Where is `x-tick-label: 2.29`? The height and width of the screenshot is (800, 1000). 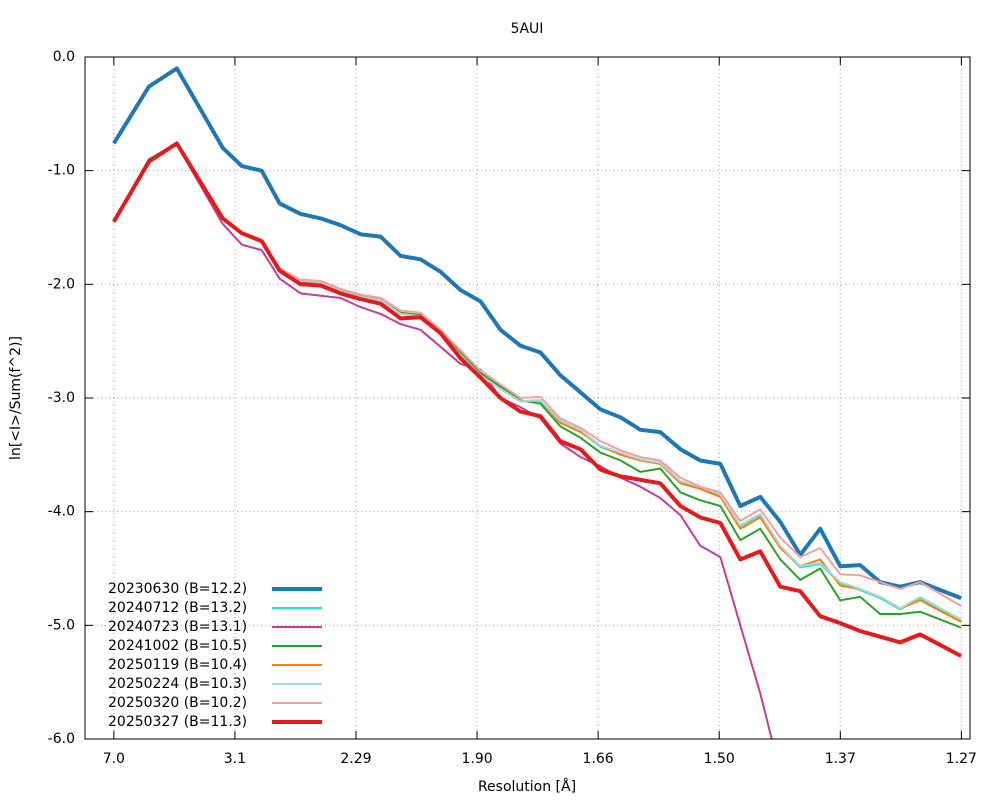 x-tick-label: 2.29 is located at coordinates (355, 759).